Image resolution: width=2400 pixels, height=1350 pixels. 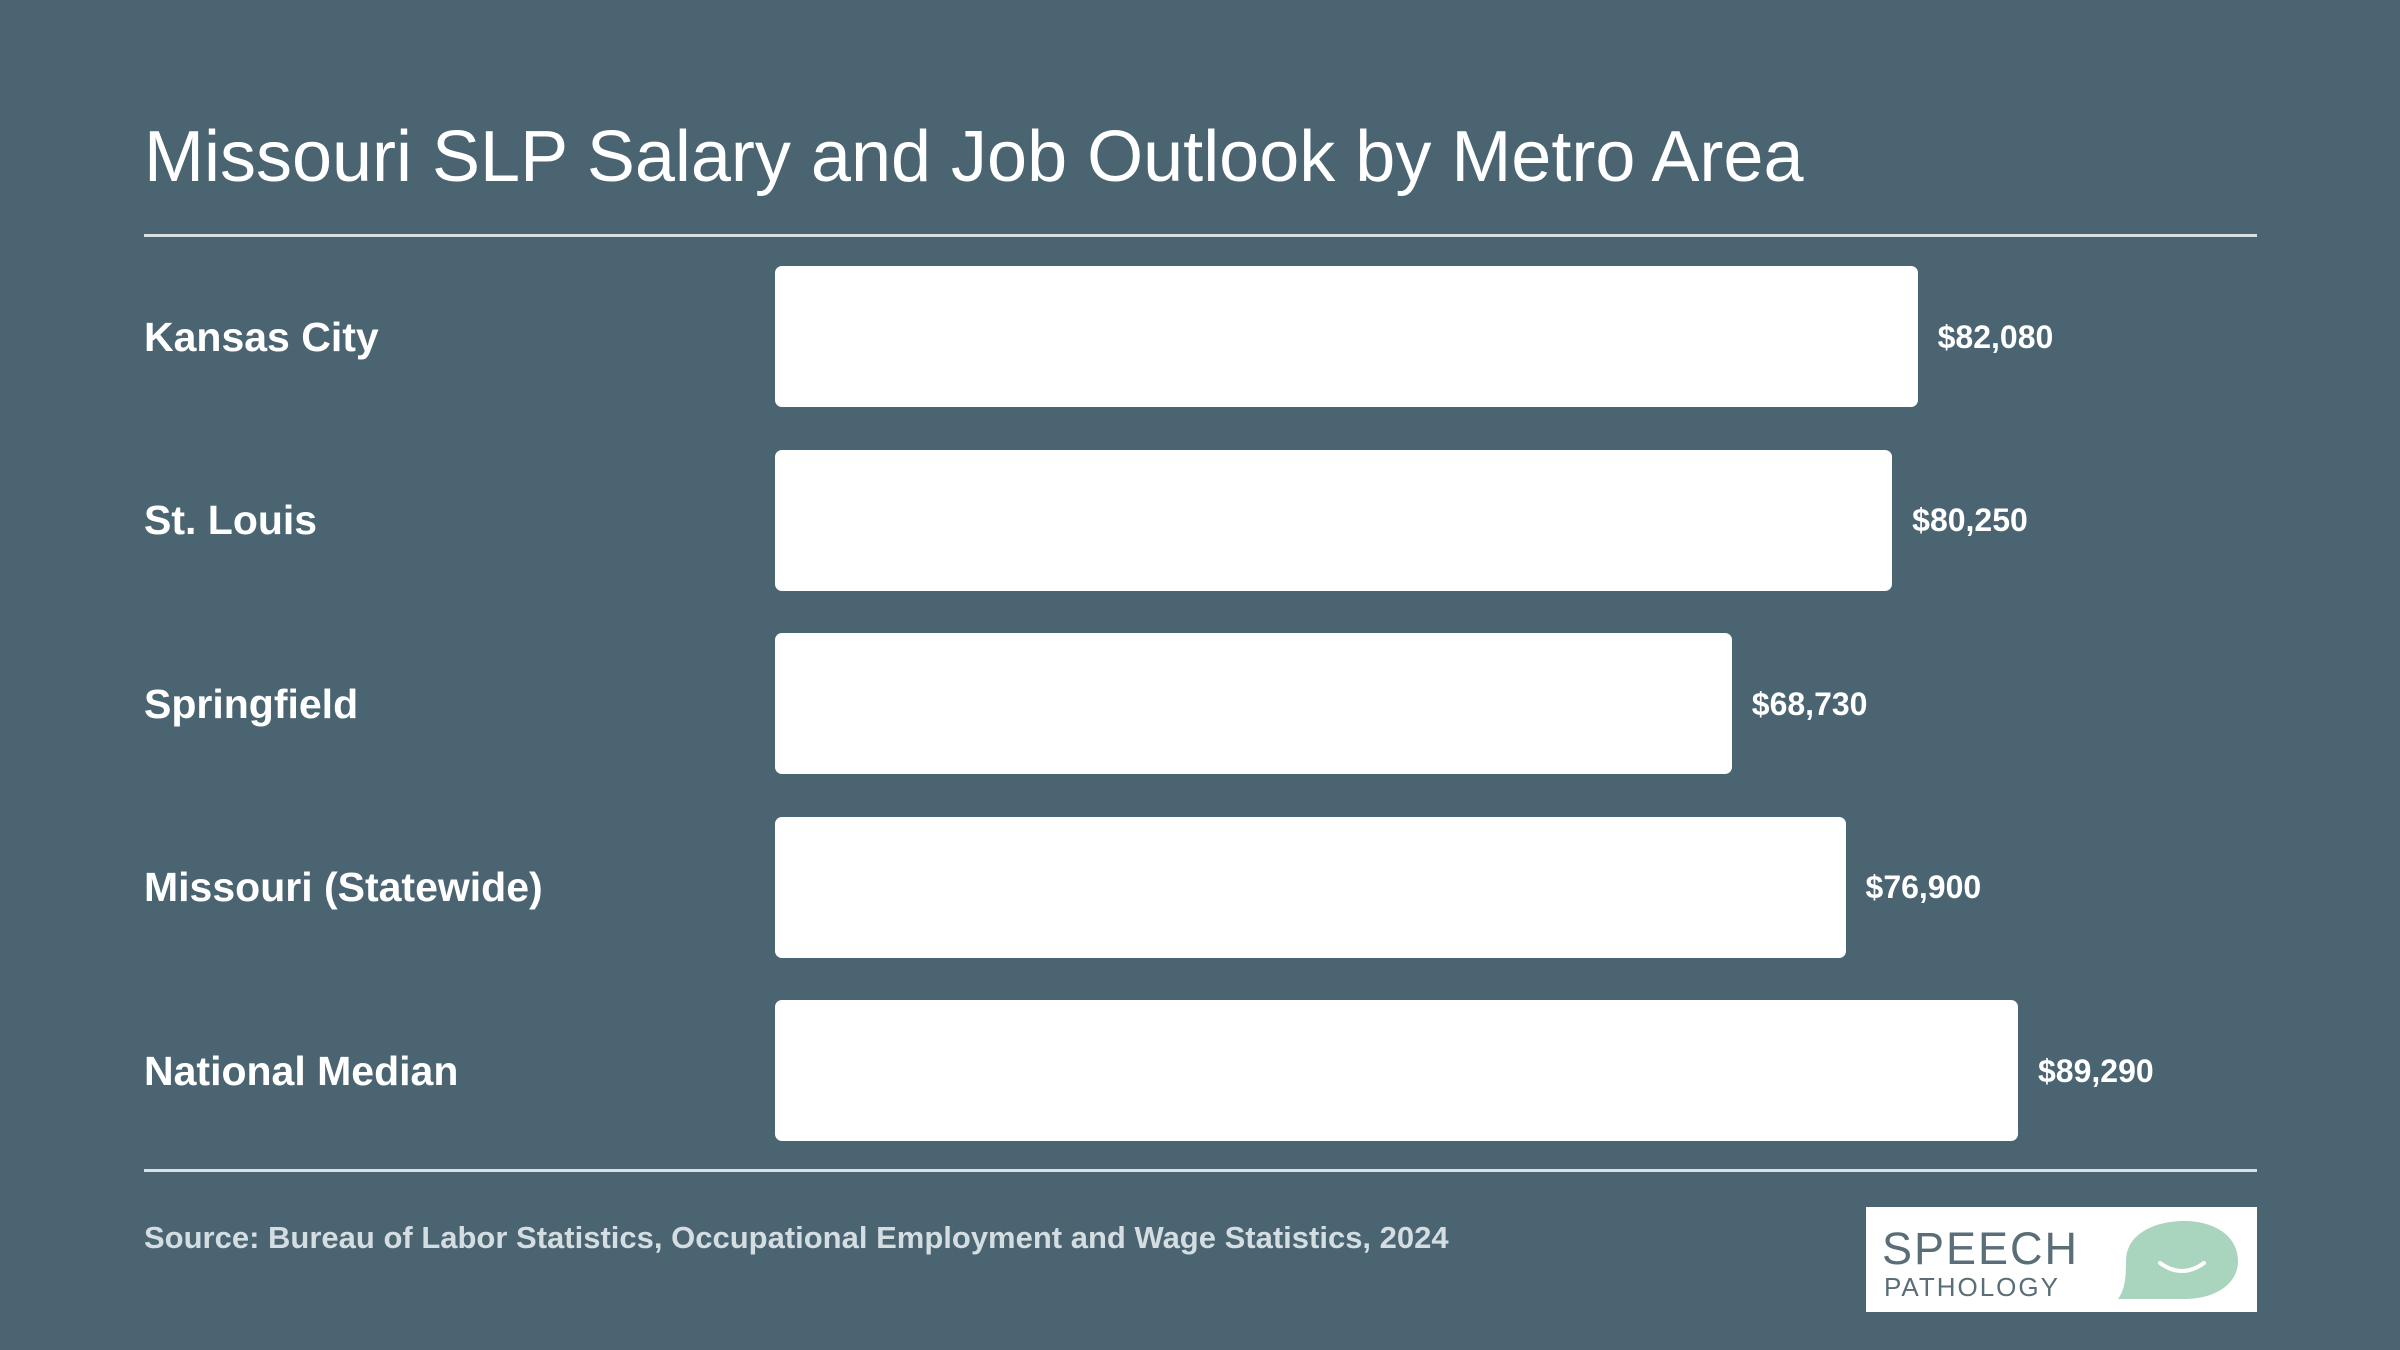 I want to click on logo-word-speech: SPEECH, so click(x=1981, y=1248).